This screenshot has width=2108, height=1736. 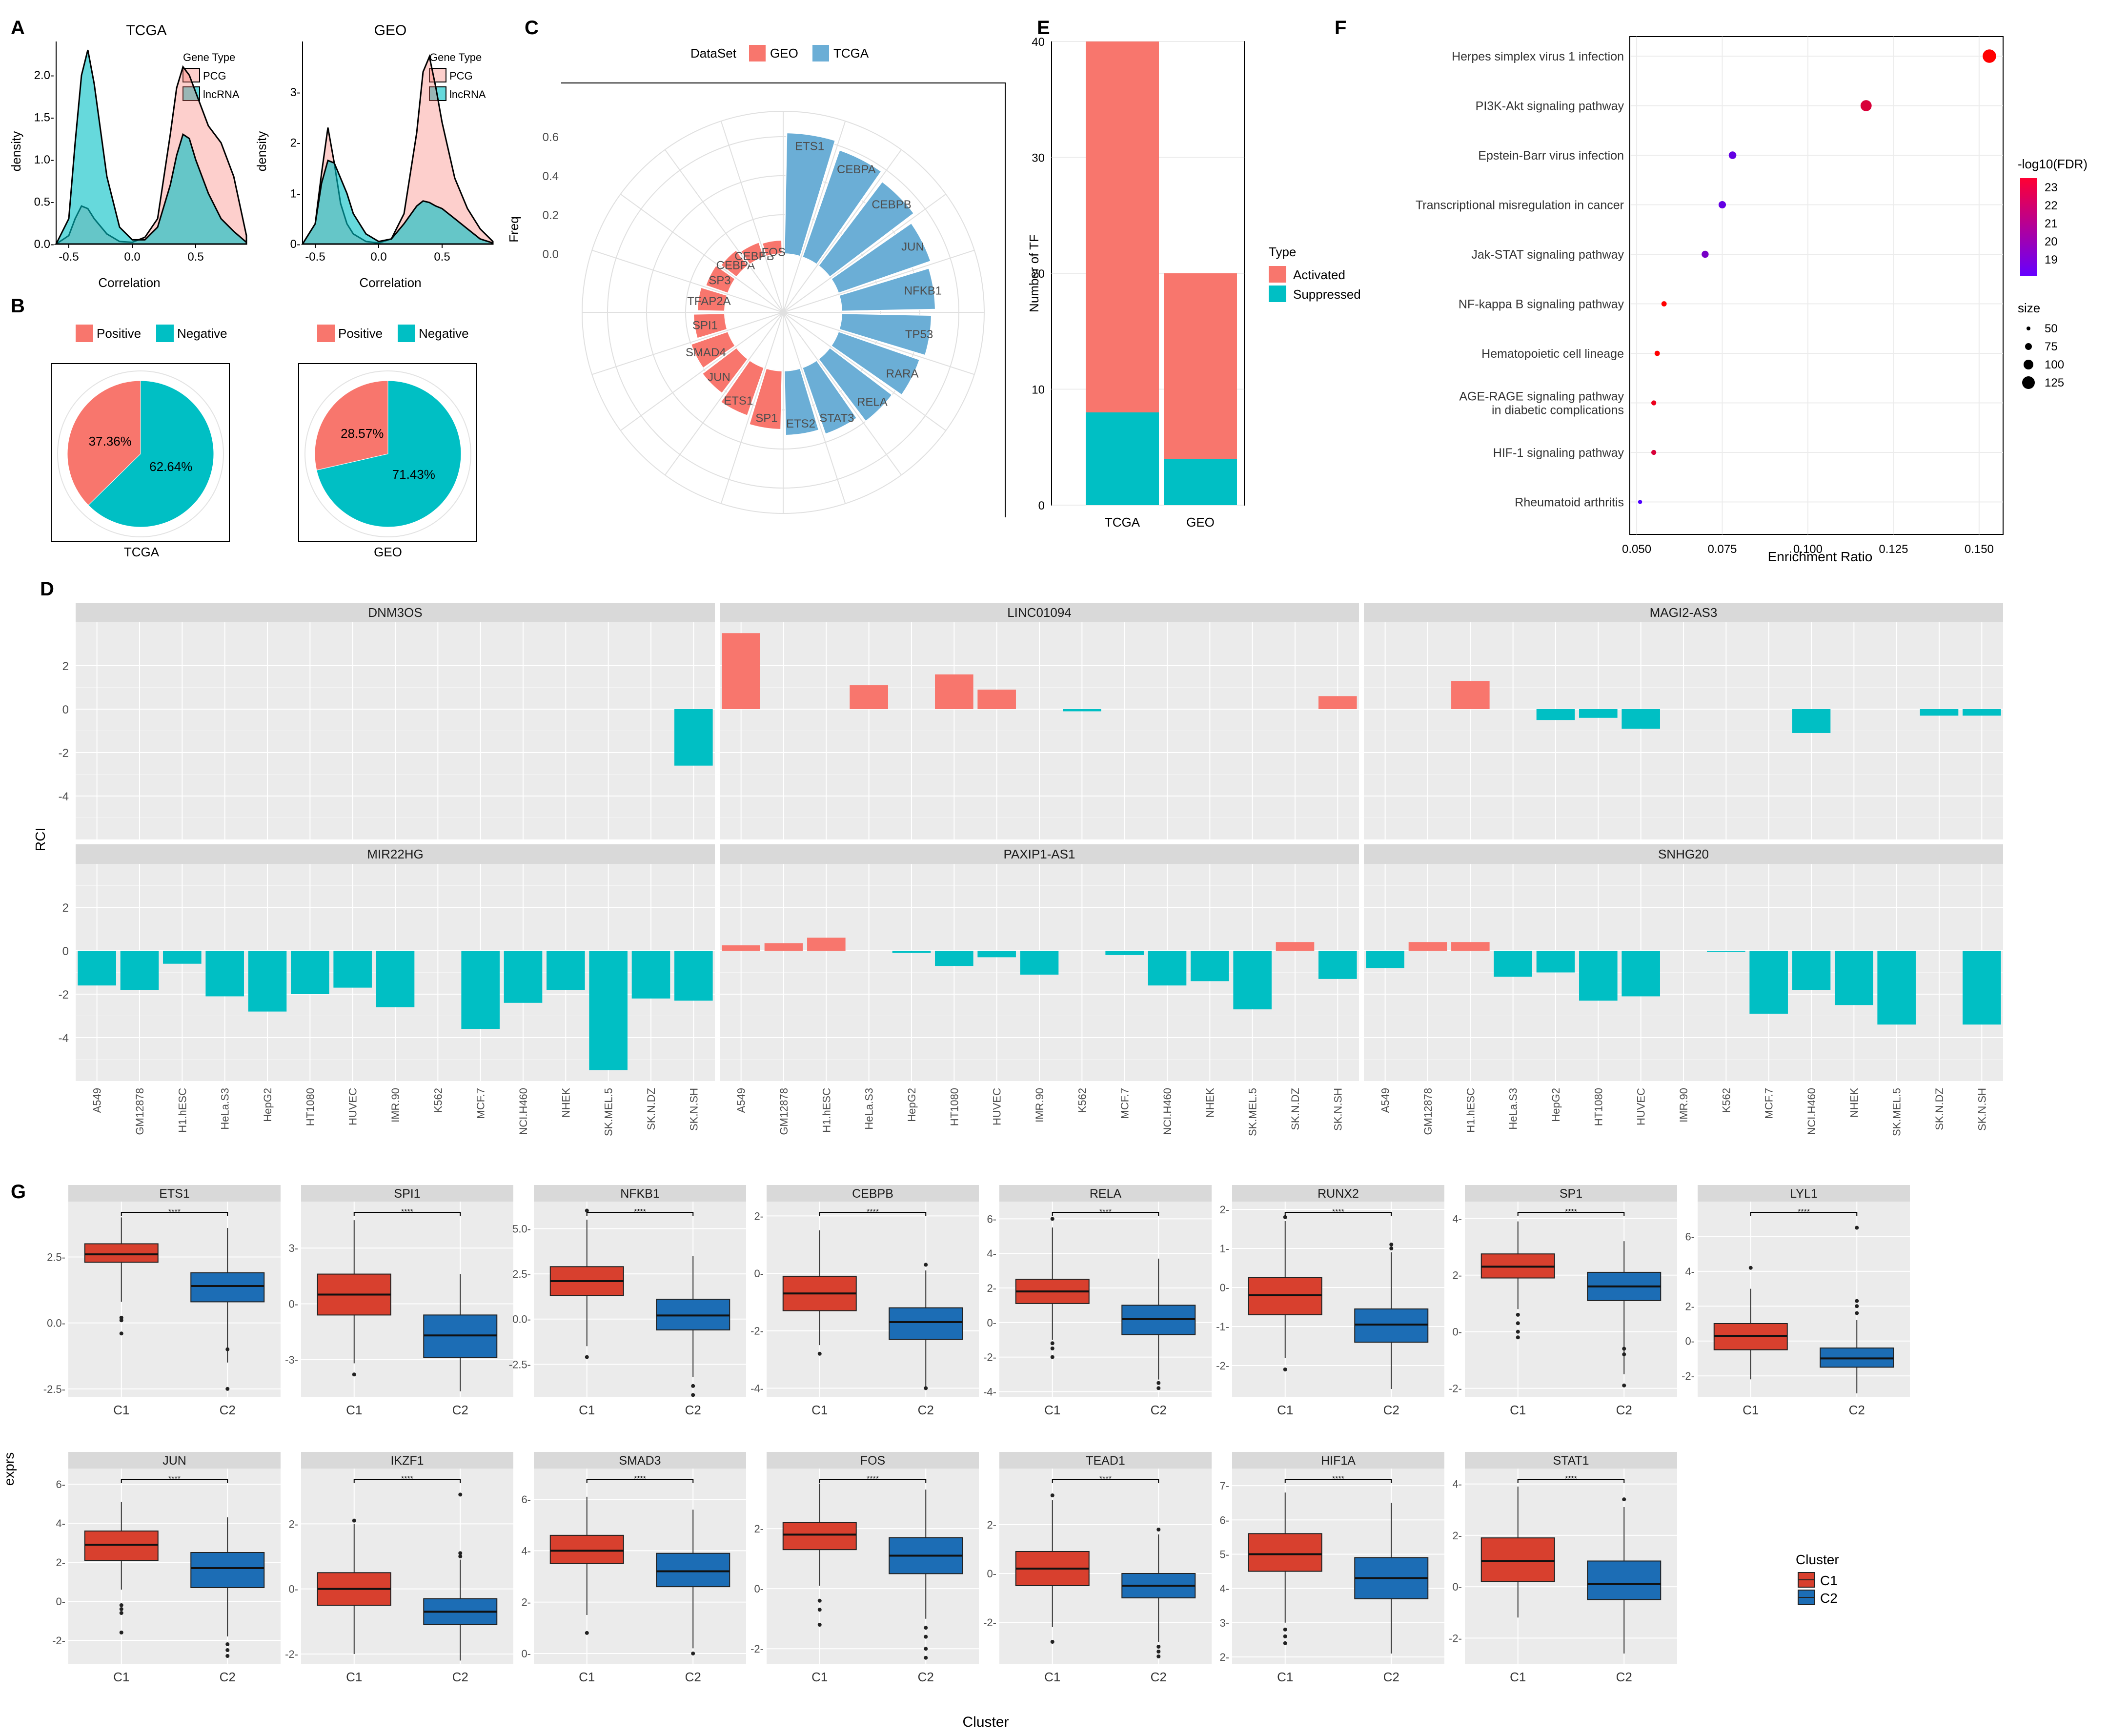 What do you see at coordinates (1641, 974) in the screenshot?
I see `rci-bar-snhg20-huvec` at bounding box center [1641, 974].